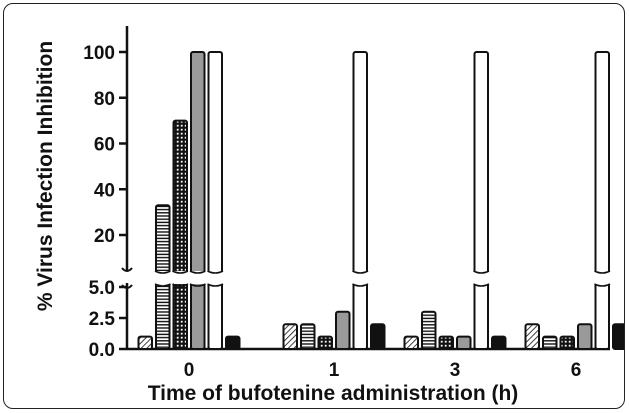 The width and height of the screenshot is (629, 413). Describe the element at coordinates (576, 370) in the screenshot. I see `x-tick-label: 6` at that location.